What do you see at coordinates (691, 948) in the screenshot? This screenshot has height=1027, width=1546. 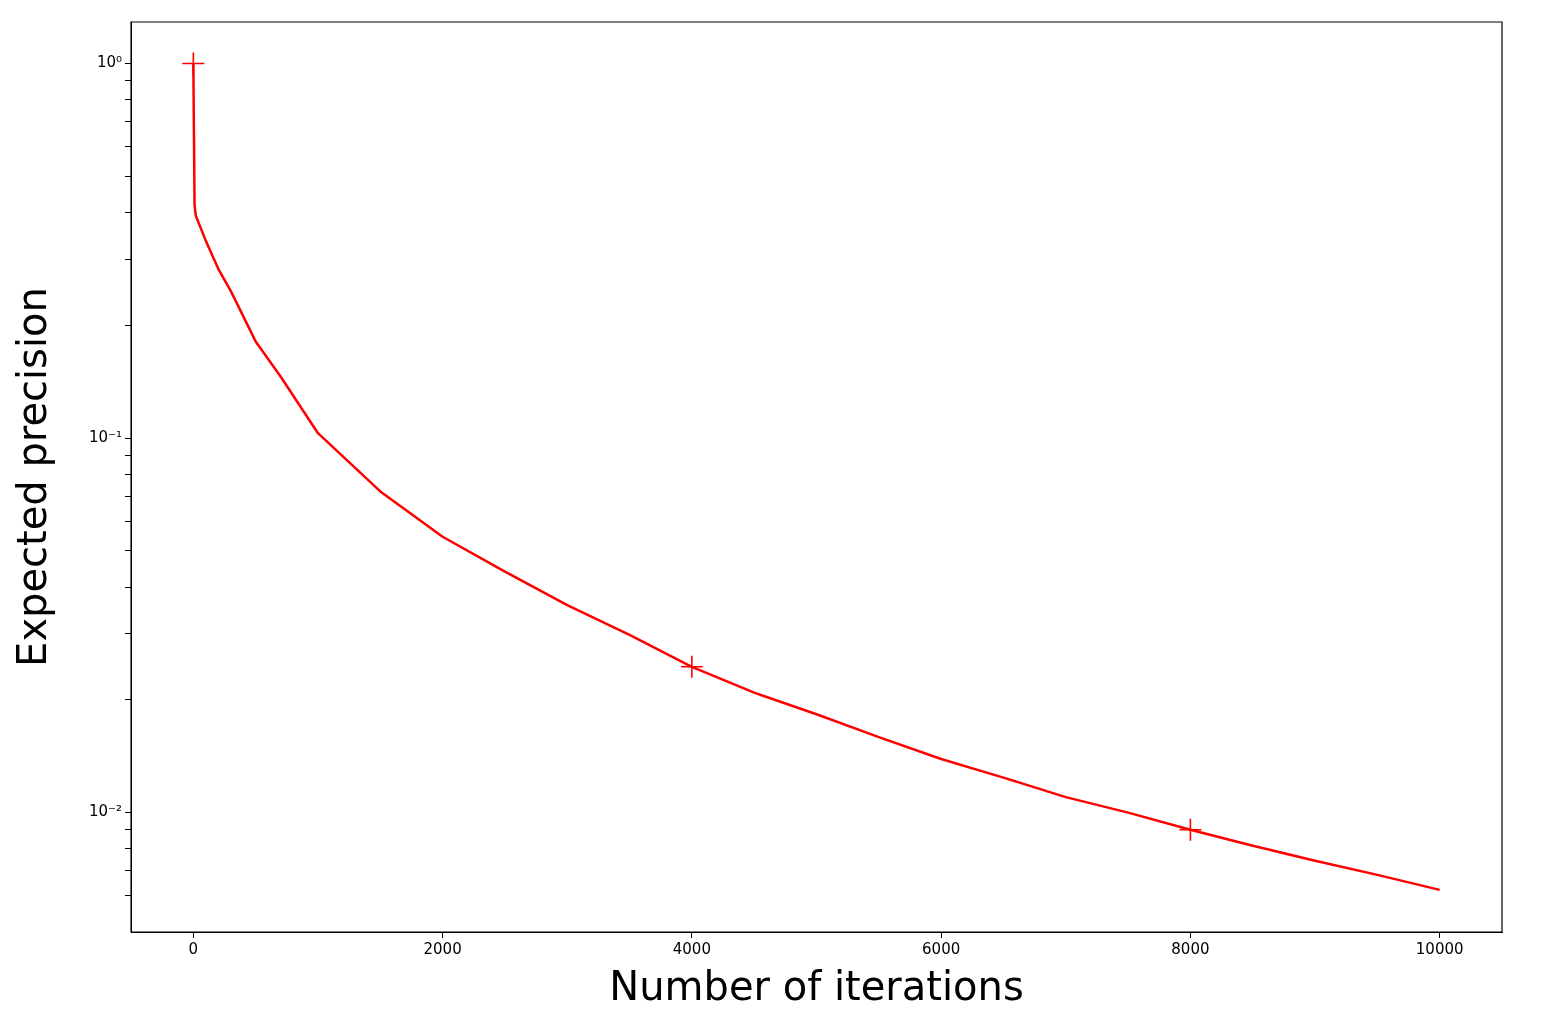 I see `x-tick-label: 4000` at bounding box center [691, 948].